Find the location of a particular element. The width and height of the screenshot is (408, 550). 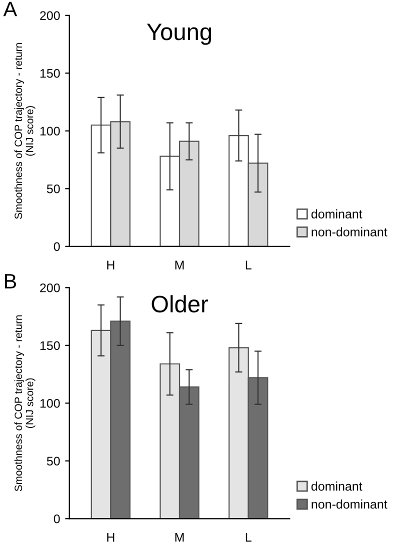

chart-title: Young is located at coordinates (179, 34).